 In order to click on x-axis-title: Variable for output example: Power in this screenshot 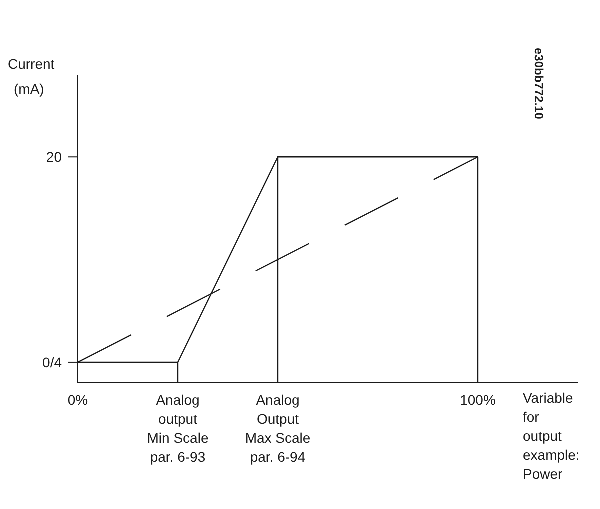, I will do `click(551, 436)`.